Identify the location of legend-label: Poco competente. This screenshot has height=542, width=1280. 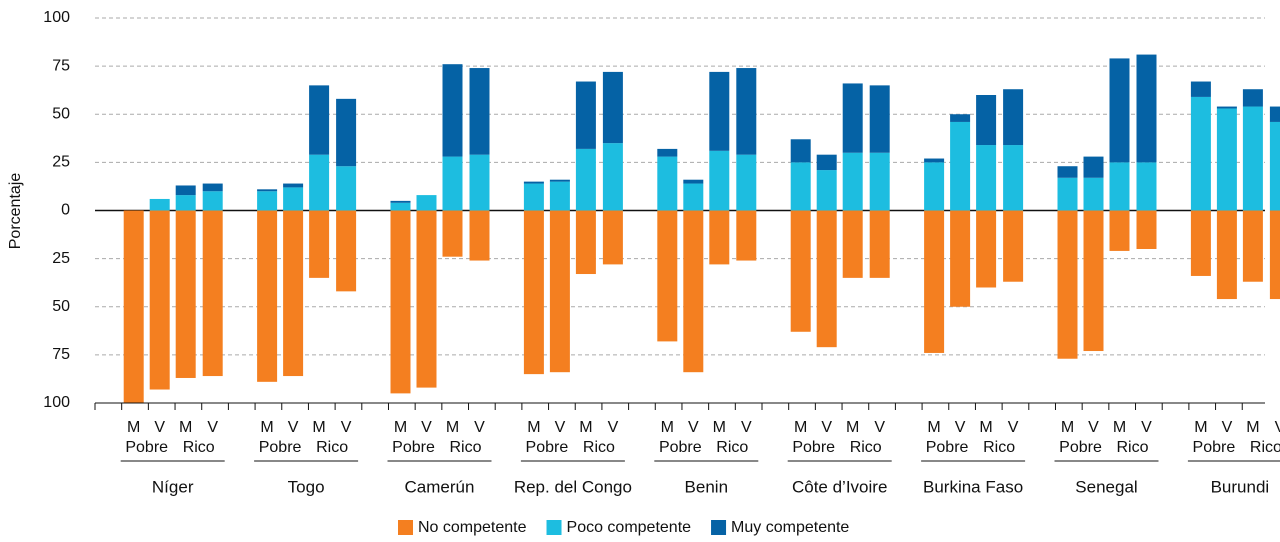
(629, 527).